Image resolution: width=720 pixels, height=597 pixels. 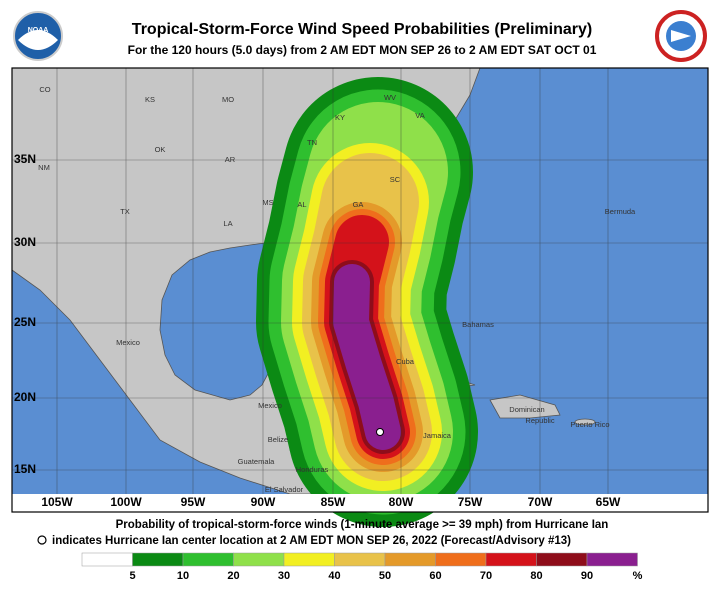 What do you see at coordinates (233, 576) in the screenshot?
I see `legend-tick: 20` at bounding box center [233, 576].